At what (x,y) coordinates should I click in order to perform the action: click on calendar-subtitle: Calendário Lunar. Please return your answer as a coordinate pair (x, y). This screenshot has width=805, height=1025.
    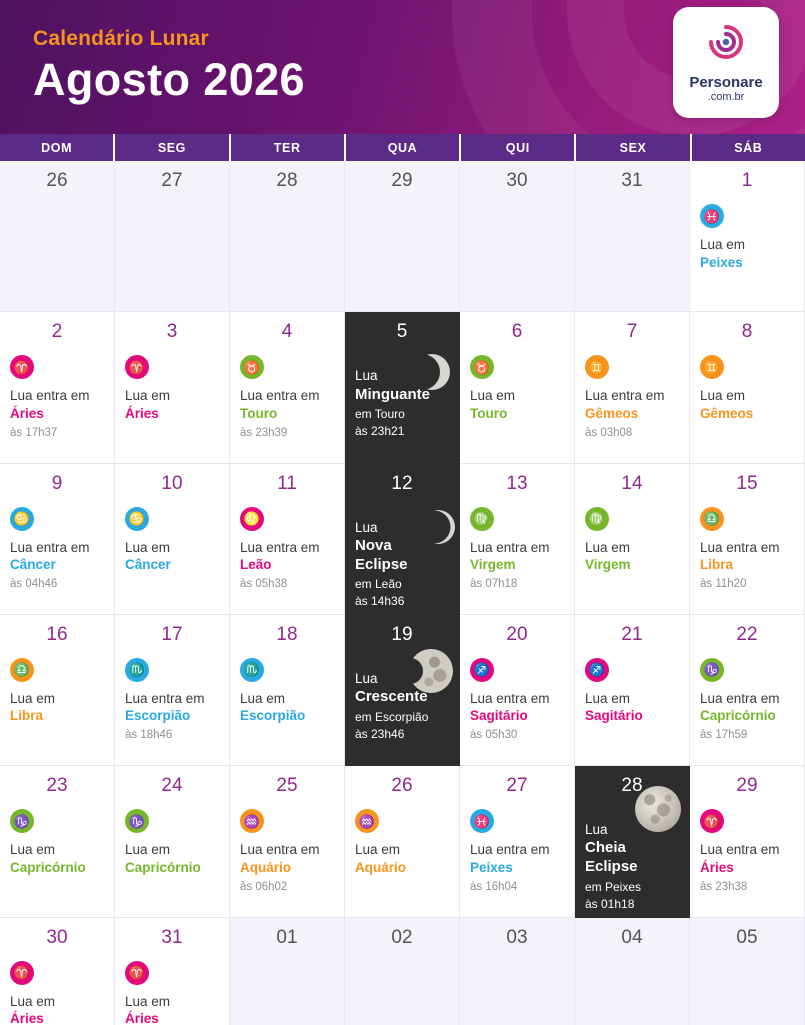
    Looking at the image, I should click on (121, 38).